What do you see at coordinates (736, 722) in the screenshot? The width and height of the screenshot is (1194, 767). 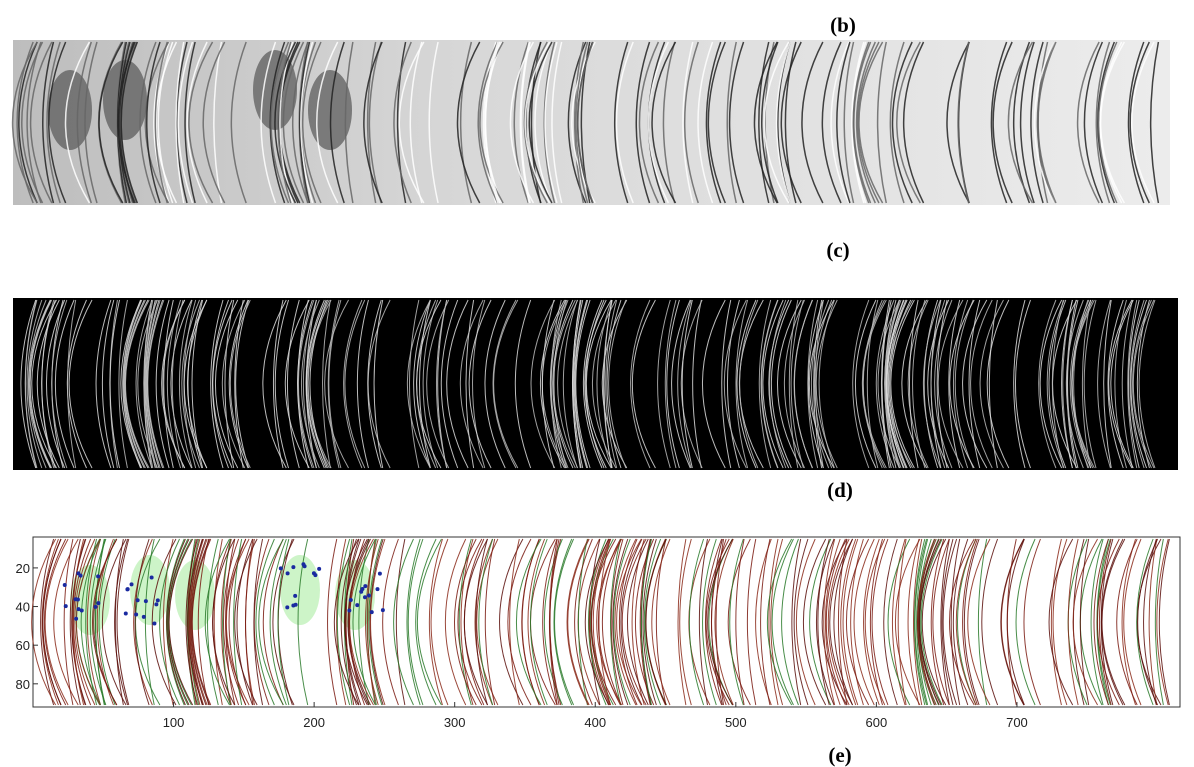 I see `x-tick-label: 500` at bounding box center [736, 722].